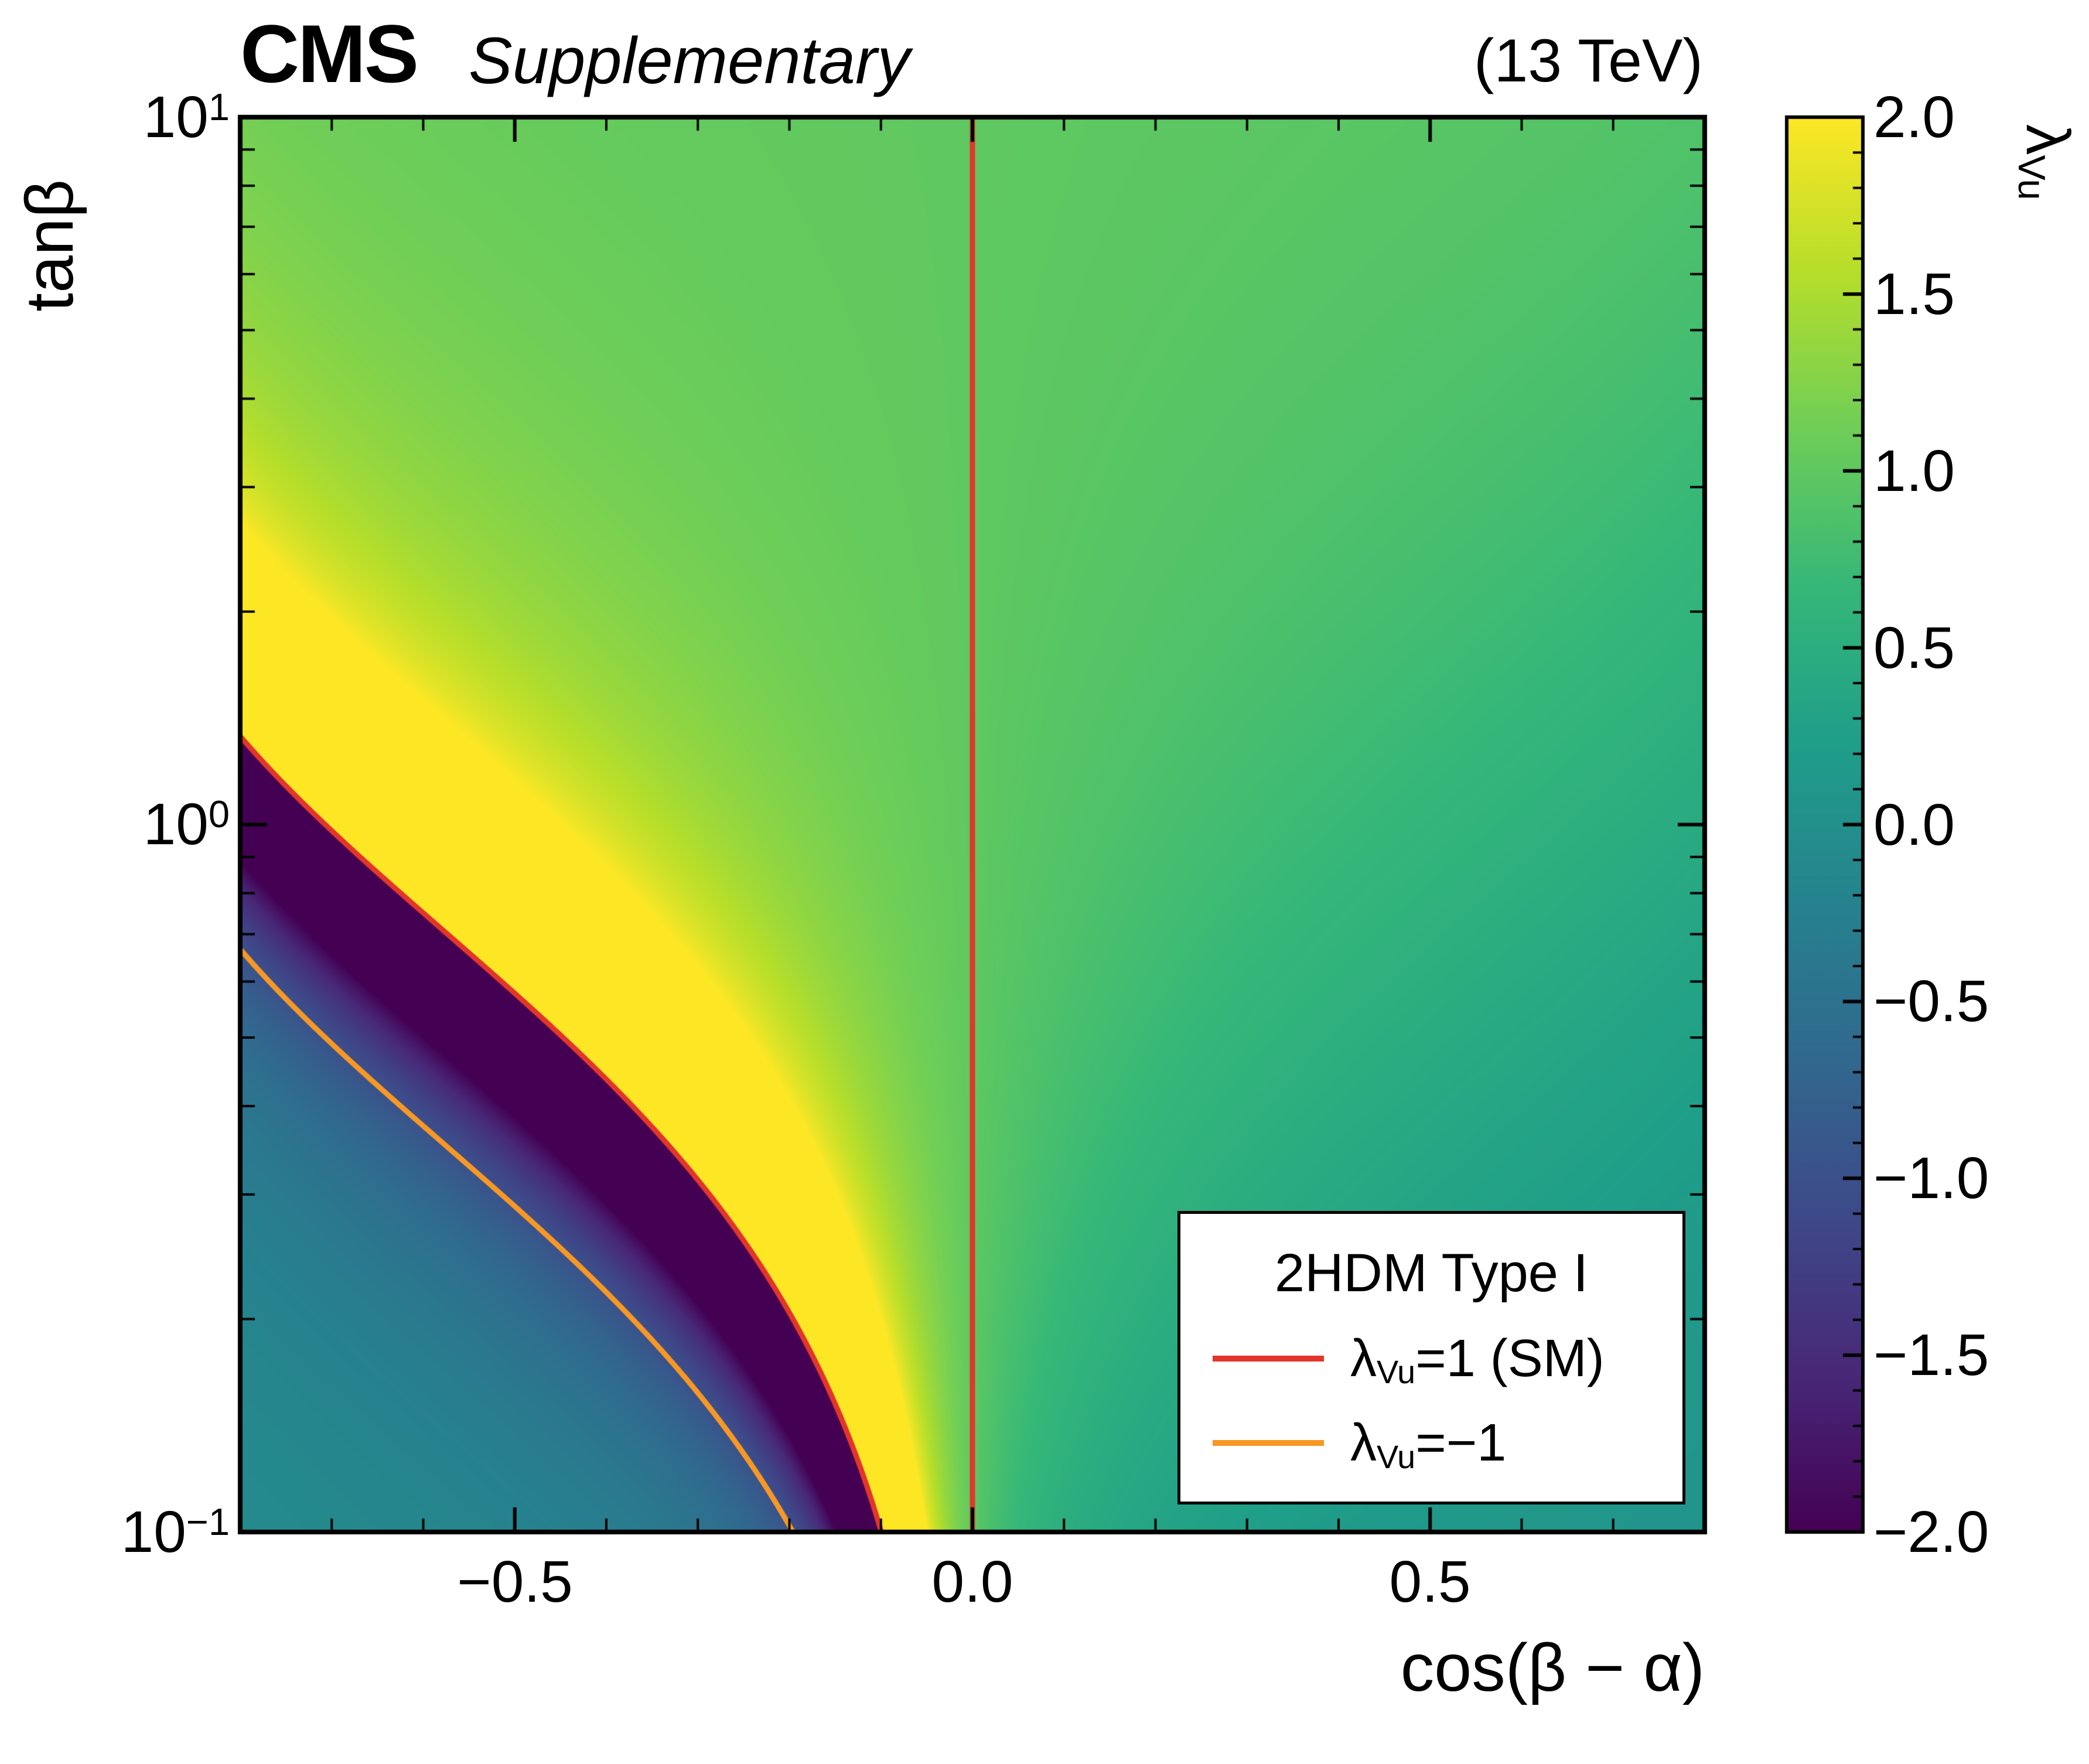  What do you see at coordinates (690, 60) in the screenshot?
I see `supplementary-label: Supplementary` at bounding box center [690, 60].